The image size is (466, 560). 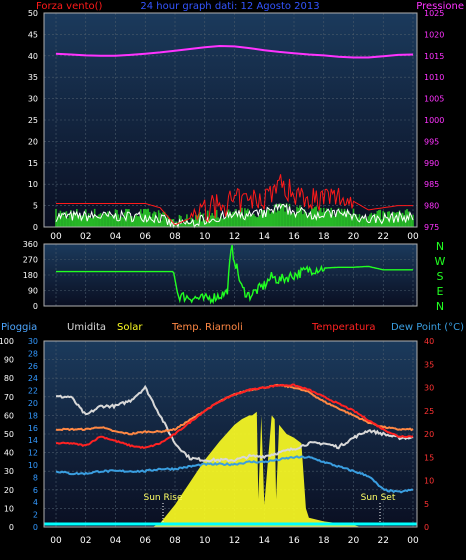 What do you see at coordinates (378, 498) in the screenshot?
I see `sunset-label: Sun Set` at bounding box center [378, 498].